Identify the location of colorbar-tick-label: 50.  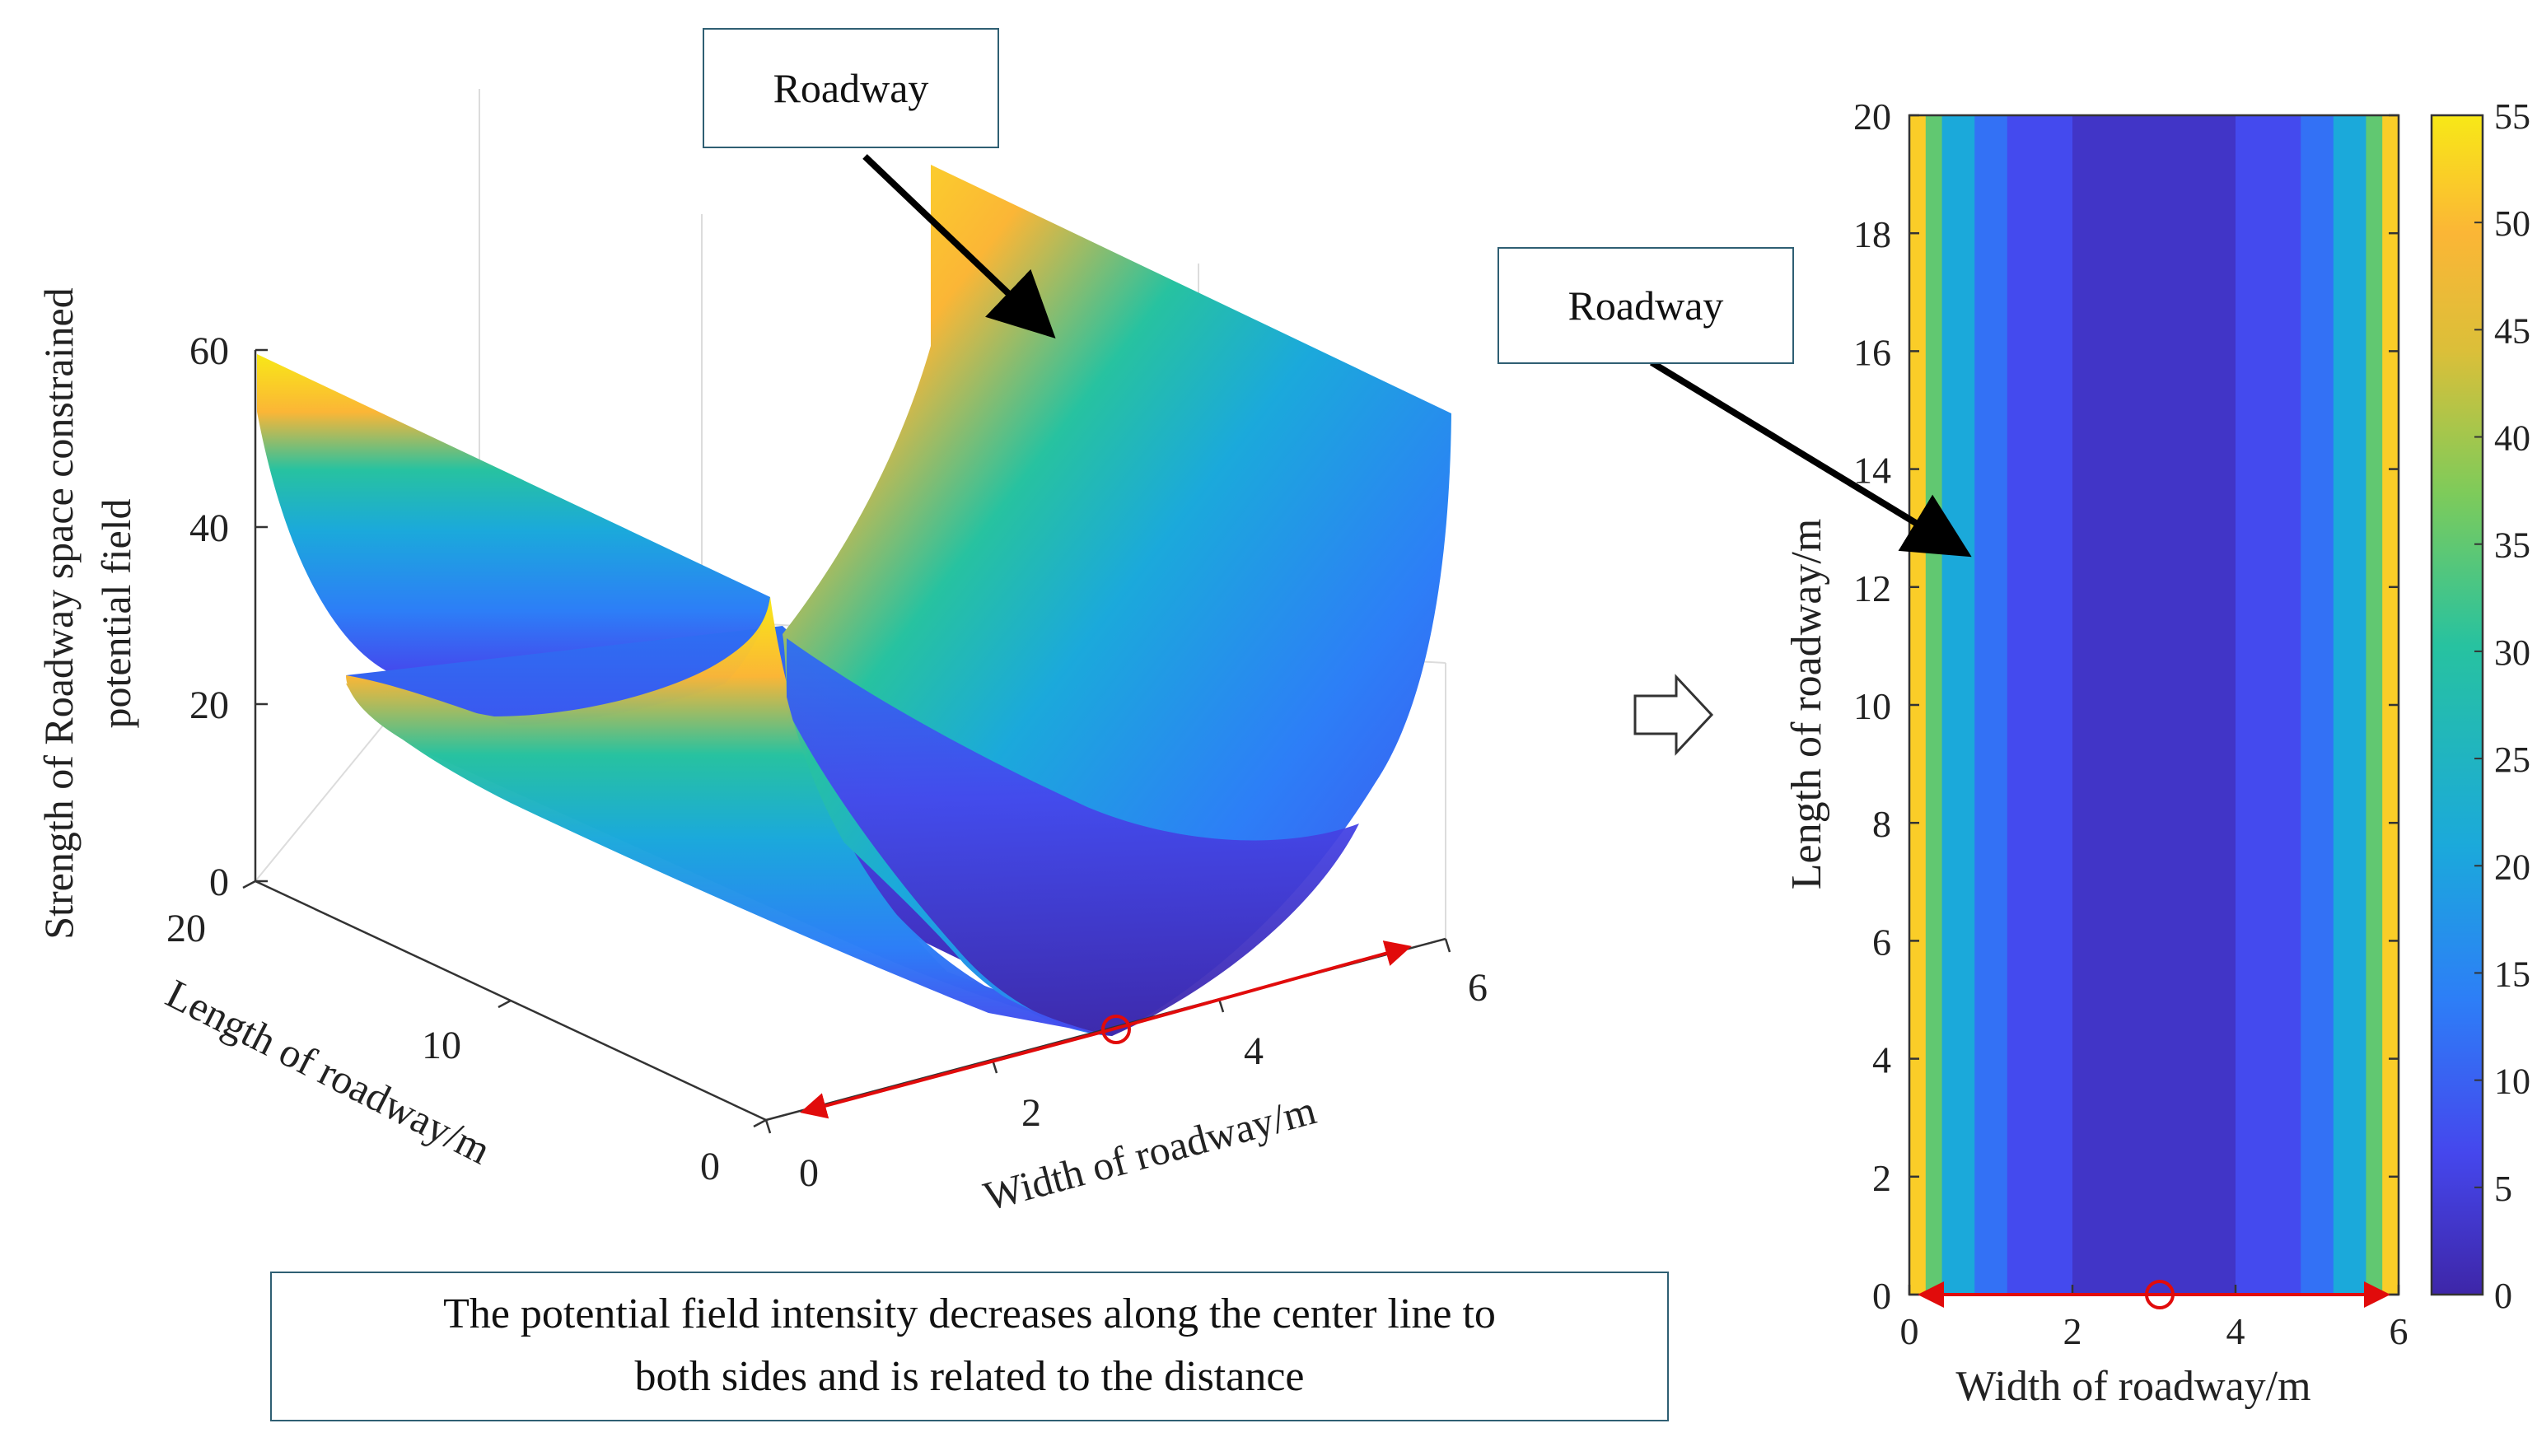
(2512, 223).